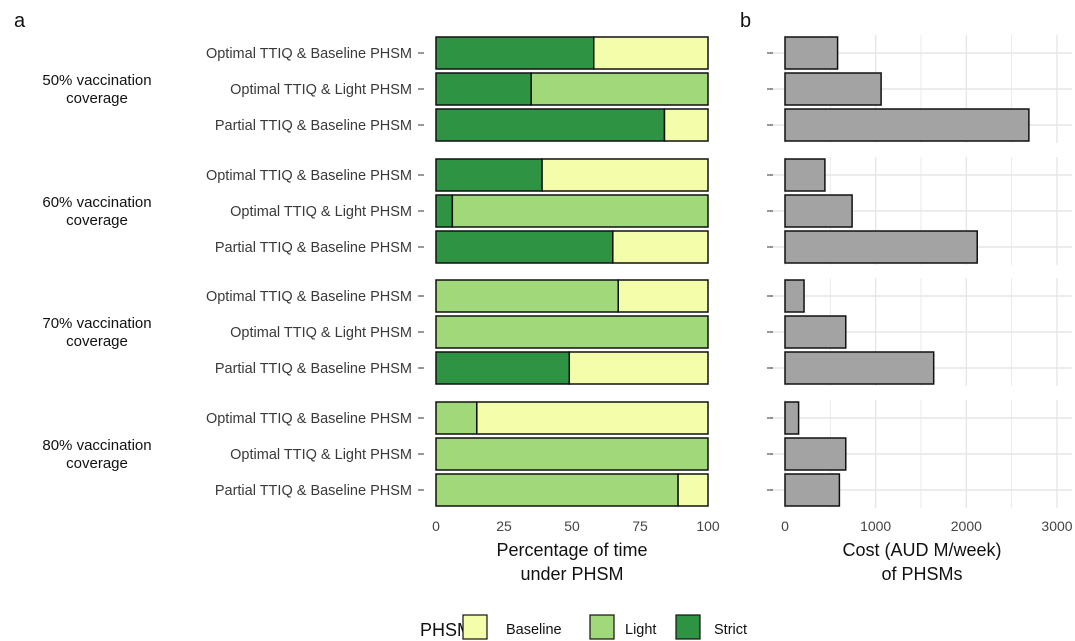 Image resolution: width=1075 pixels, height=641 pixels. I want to click on legend-swatch-strict, so click(688, 627).